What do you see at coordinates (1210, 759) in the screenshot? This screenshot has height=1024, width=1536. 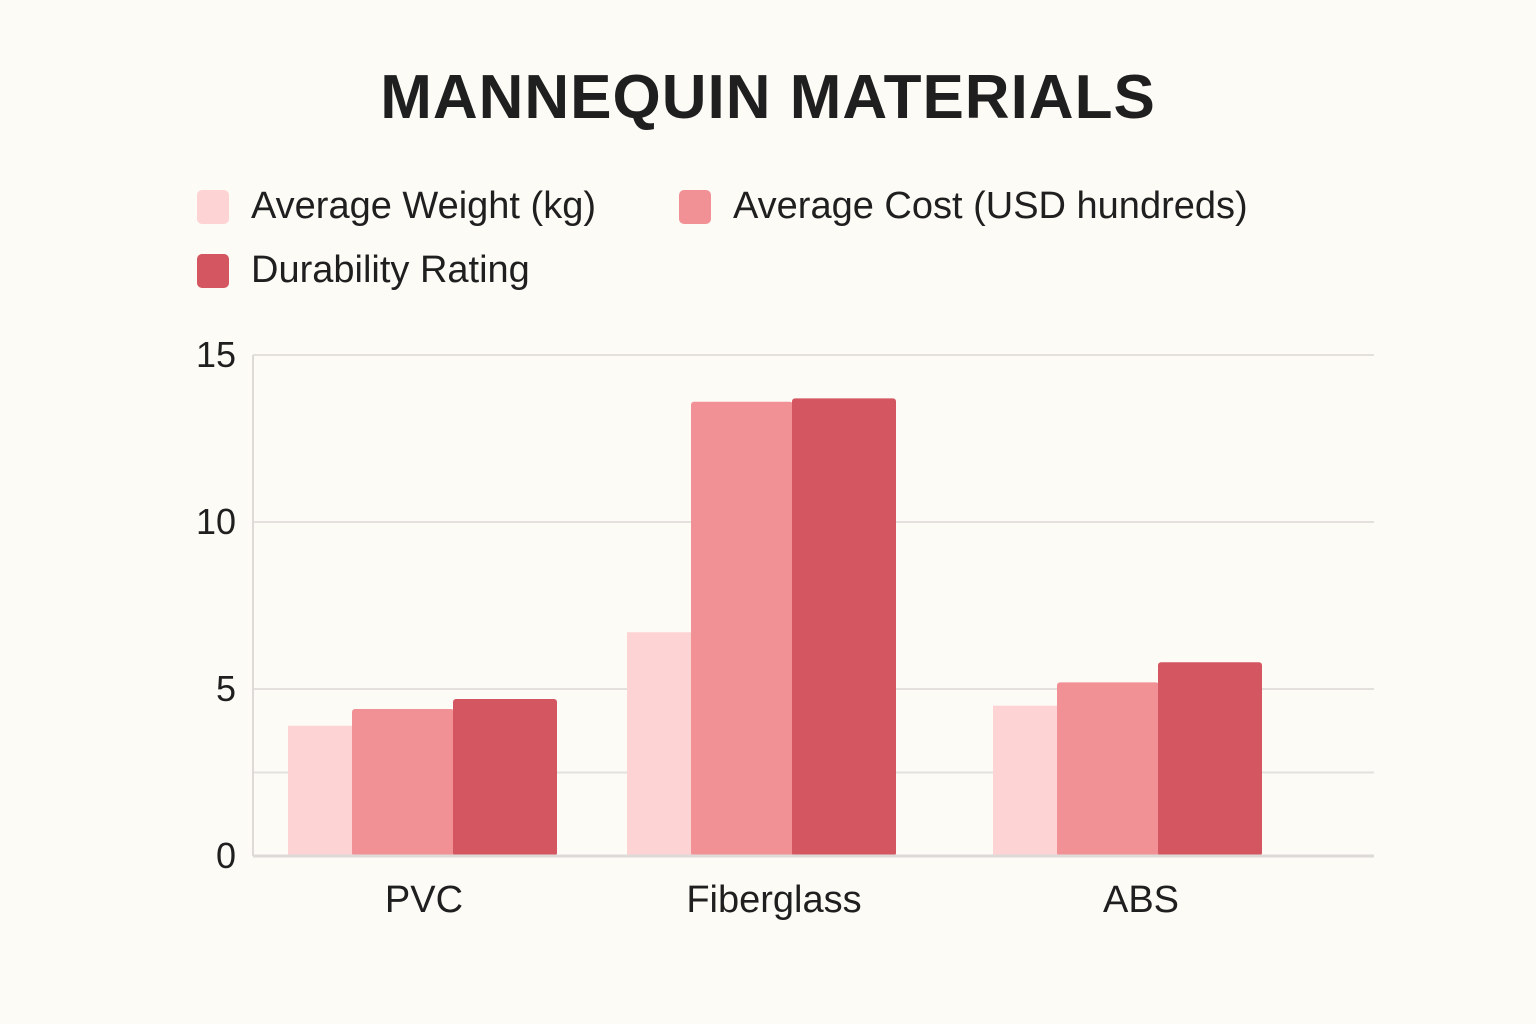 I see `bar-durability-abs` at bounding box center [1210, 759].